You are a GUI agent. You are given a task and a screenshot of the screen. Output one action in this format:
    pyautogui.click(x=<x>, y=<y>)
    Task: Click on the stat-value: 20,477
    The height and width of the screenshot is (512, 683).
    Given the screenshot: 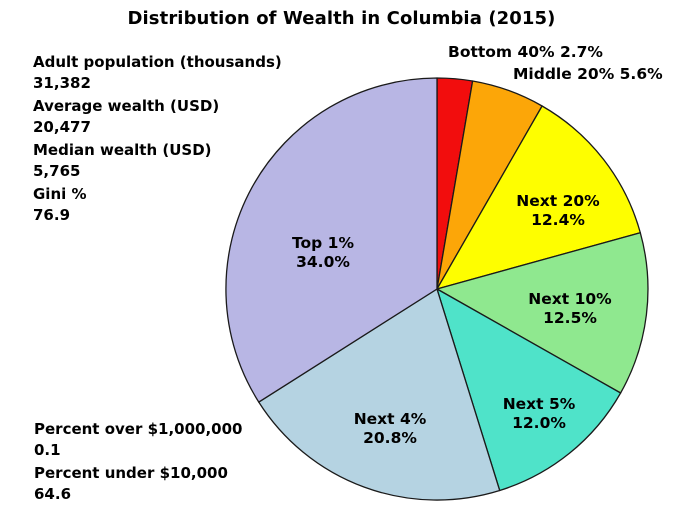 What is the action you would take?
    pyautogui.click(x=62, y=127)
    